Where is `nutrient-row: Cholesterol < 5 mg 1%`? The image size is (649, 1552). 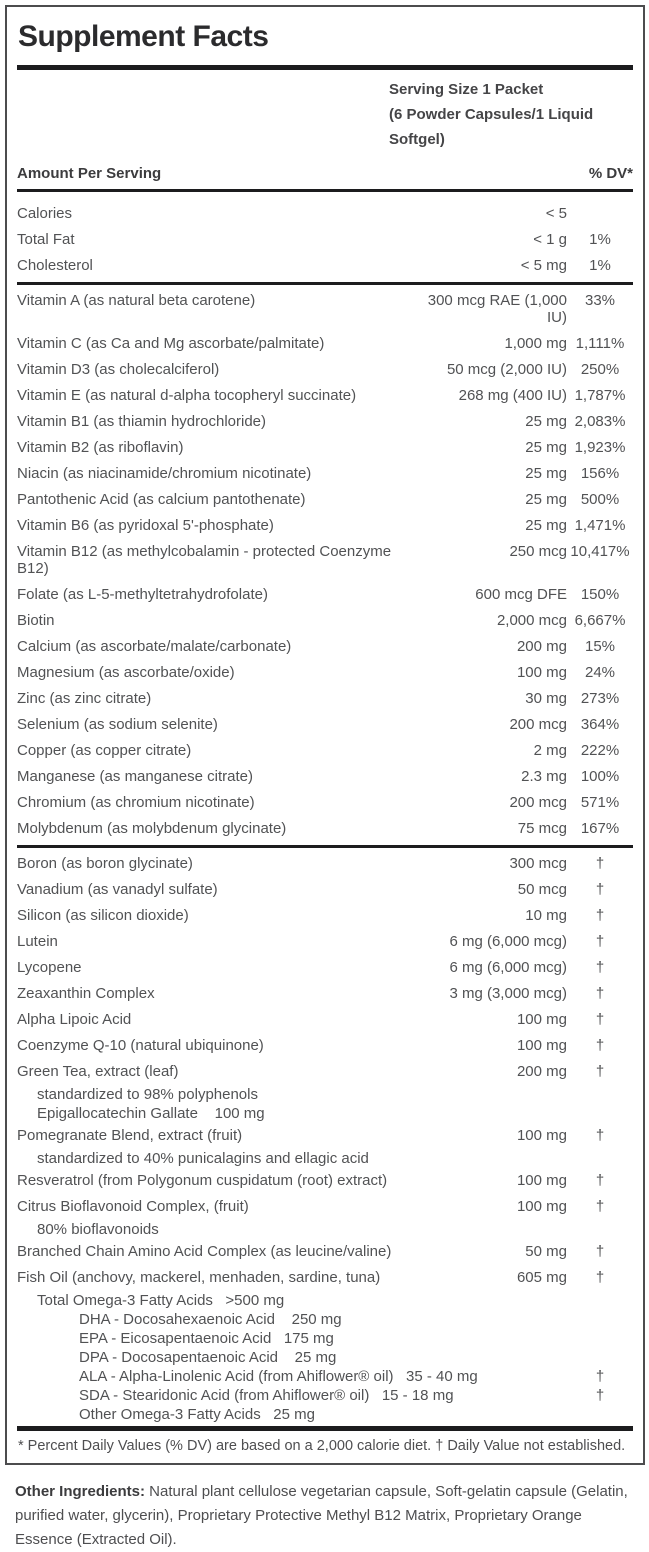
nutrient-row: Cholesterol < 5 mg 1% is located at coordinates (325, 266).